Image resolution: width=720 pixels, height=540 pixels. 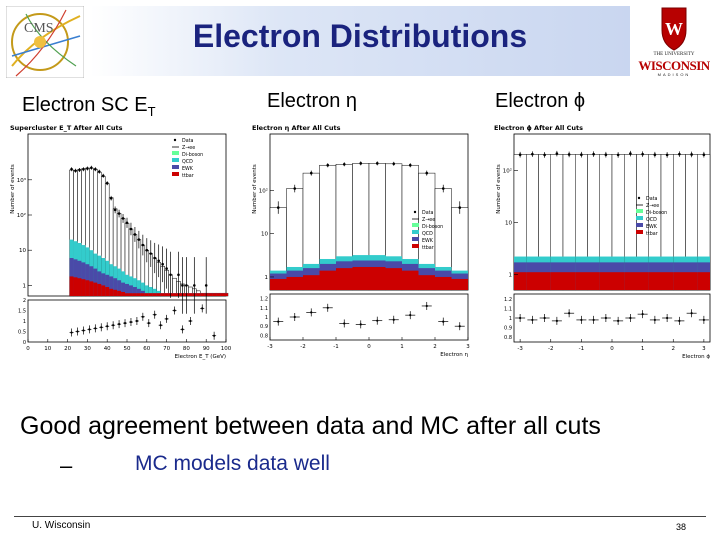 I want to click on ratio-tick-label: 0.5, so click(x=22, y=333).